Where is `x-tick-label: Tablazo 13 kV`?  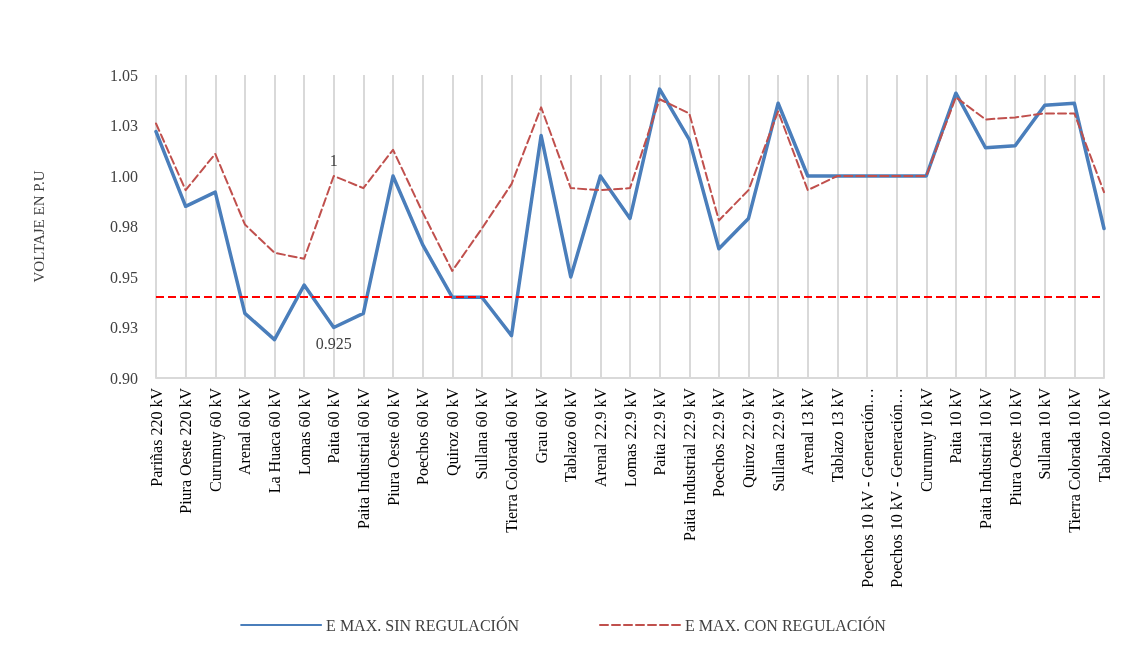 x-tick-label: Tablazo 13 kV is located at coordinates (837, 434).